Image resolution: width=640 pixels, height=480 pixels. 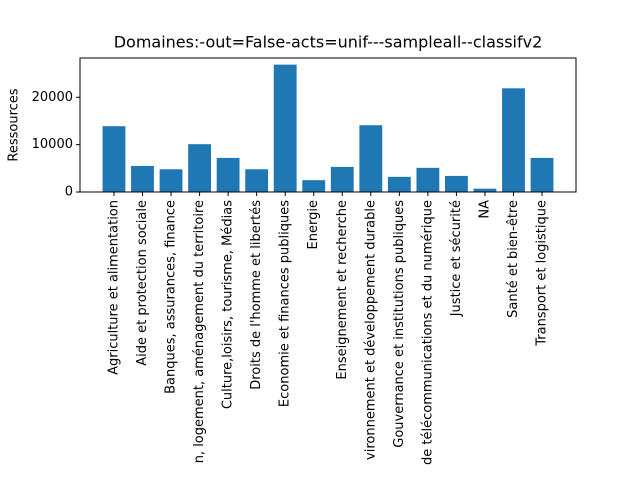 I want to click on y-tick-label: 0, so click(x=69, y=192).